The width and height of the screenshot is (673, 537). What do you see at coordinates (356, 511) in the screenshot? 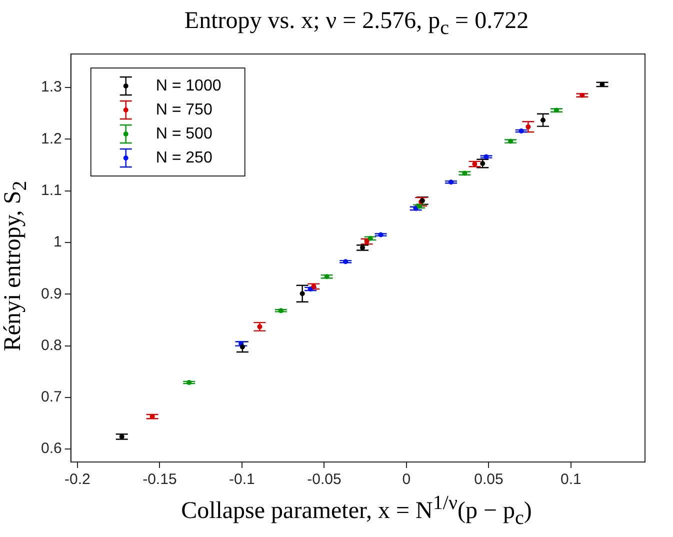
I see `x-axis-title: Collapse parameter, x = N$^{1/ν}$(p − p$_{c}$)` at bounding box center [356, 511].